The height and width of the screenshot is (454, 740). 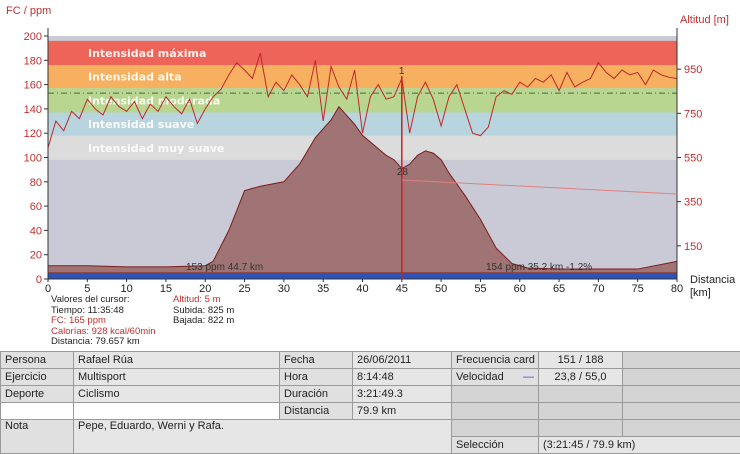 I want to click on distancia-value: 79.9 km, so click(x=402, y=411).